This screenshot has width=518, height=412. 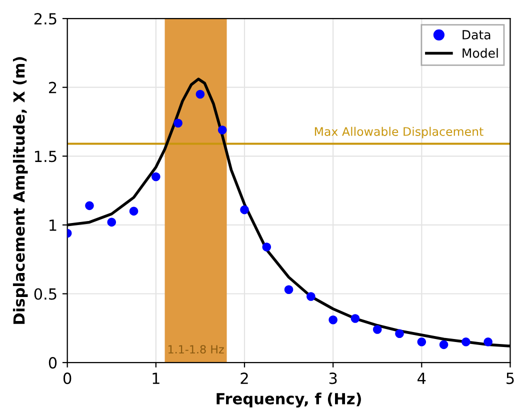 What do you see at coordinates (422, 378) in the screenshot?
I see `x-tick-label: 4` at bounding box center [422, 378].